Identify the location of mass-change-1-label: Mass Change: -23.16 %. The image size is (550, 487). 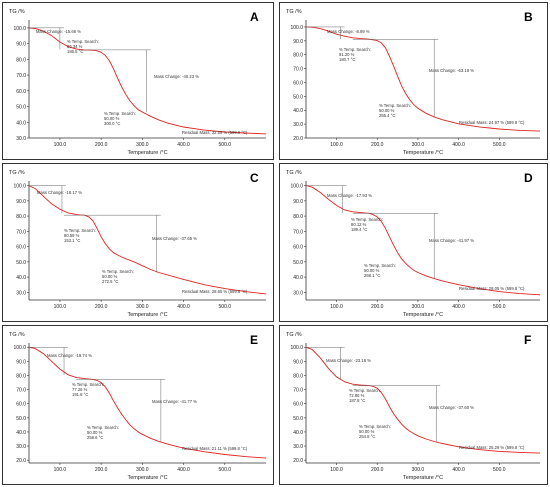
(348, 360).